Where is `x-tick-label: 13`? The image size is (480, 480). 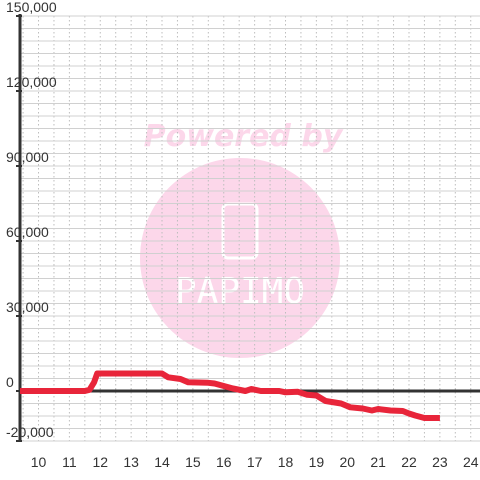 x-tick-label: 13 is located at coordinates (131, 462).